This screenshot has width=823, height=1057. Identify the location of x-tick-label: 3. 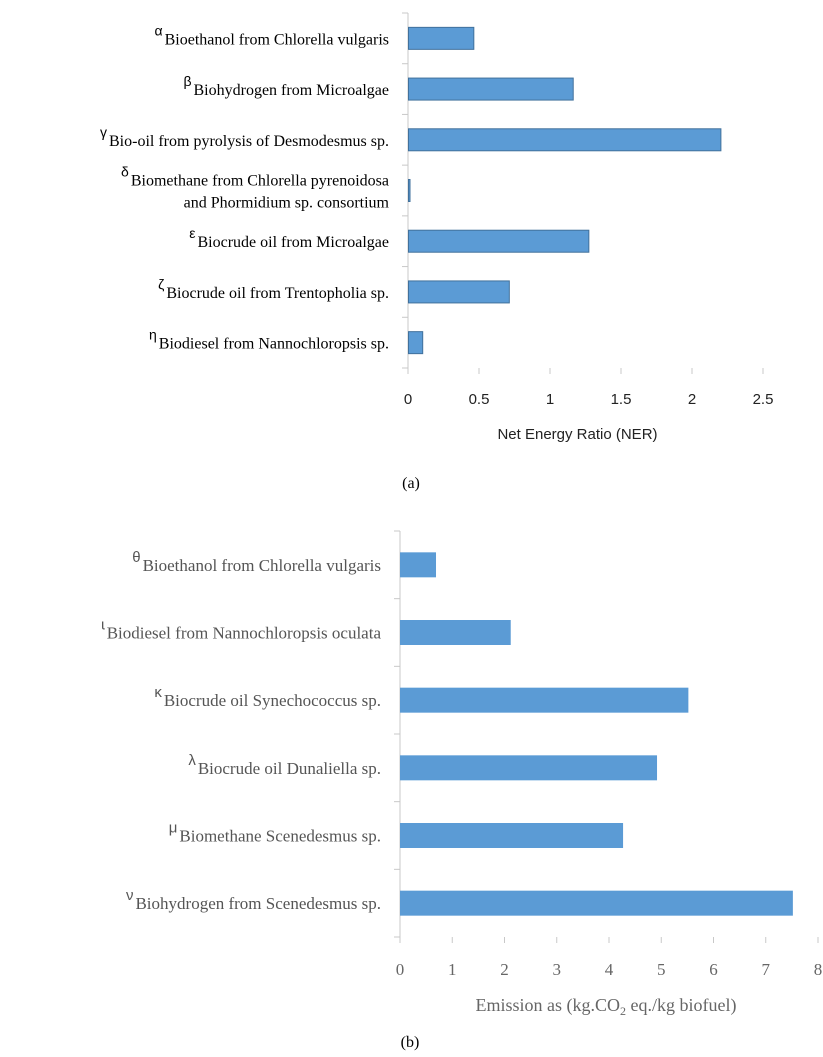
(557, 969).